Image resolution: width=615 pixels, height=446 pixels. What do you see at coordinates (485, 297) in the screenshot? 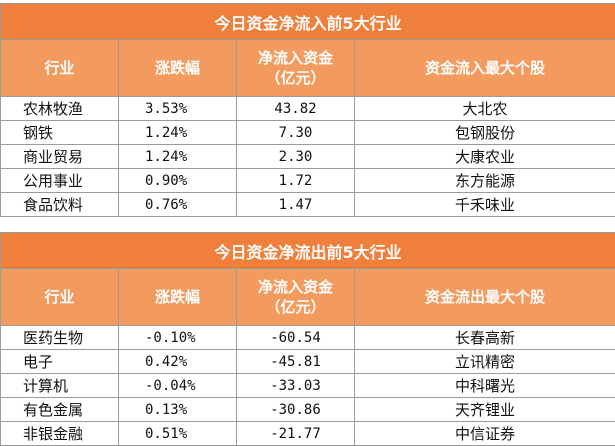
I see `header-top-stock: 资金流出最大个股` at bounding box center [485, 297].